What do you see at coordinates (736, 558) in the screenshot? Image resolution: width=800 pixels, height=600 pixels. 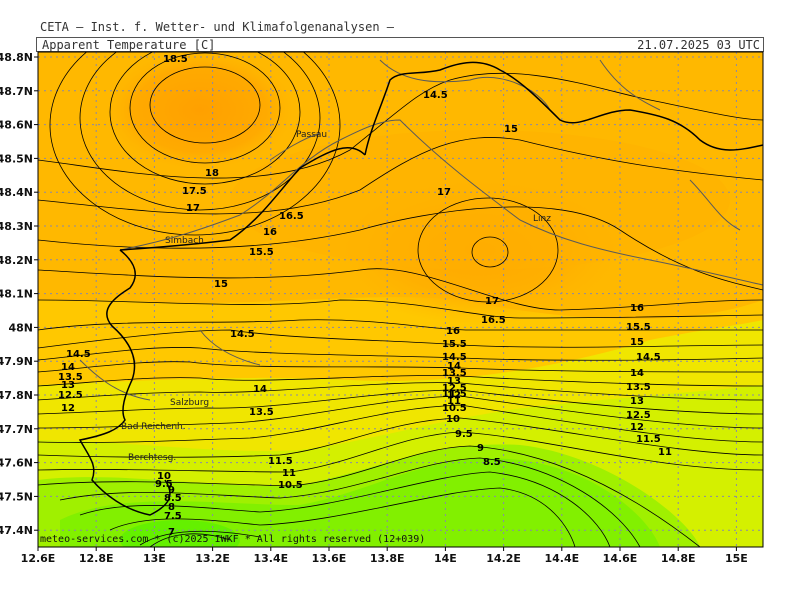 I see `longitude-label: 15E` at bounding box center [736, 558].